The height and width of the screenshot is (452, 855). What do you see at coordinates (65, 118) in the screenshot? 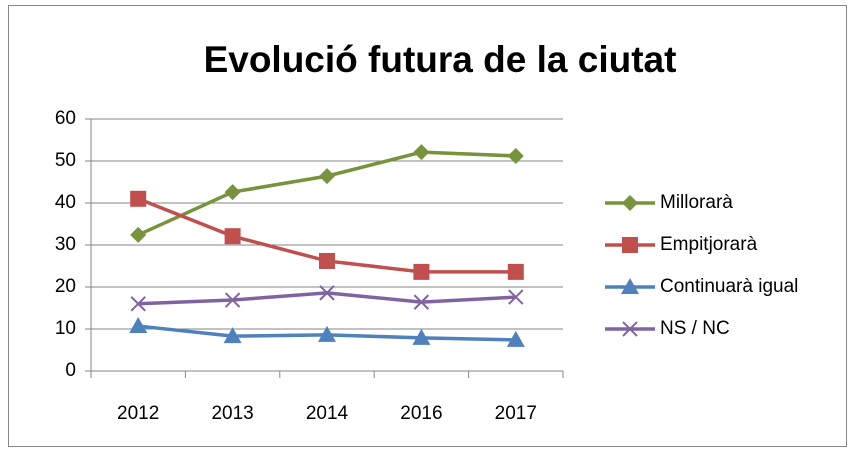
I see `y-tick-label: 60` at bounding box center [65, 118].